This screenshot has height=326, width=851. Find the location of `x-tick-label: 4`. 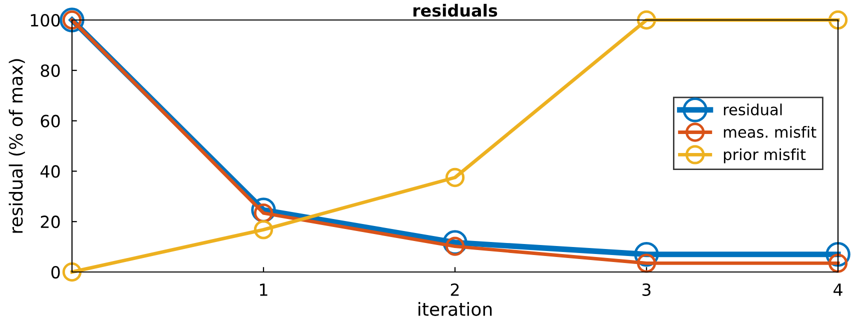

x-tick-label: 4 is located at coordinates (838, 290).